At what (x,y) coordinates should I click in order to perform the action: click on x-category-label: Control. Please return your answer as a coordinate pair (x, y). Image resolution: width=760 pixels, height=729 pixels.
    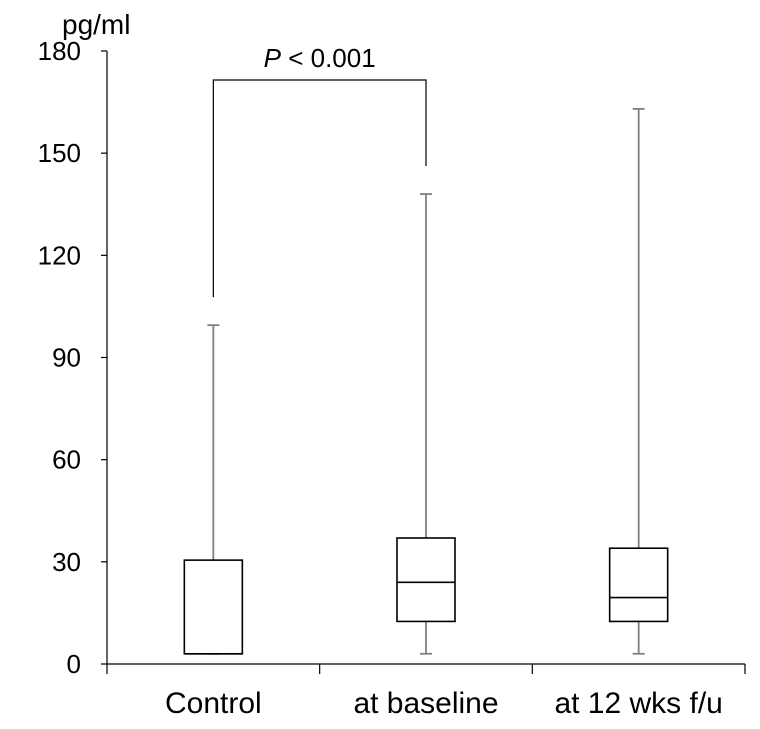
    Looking at the image, I should click on (213, 703).